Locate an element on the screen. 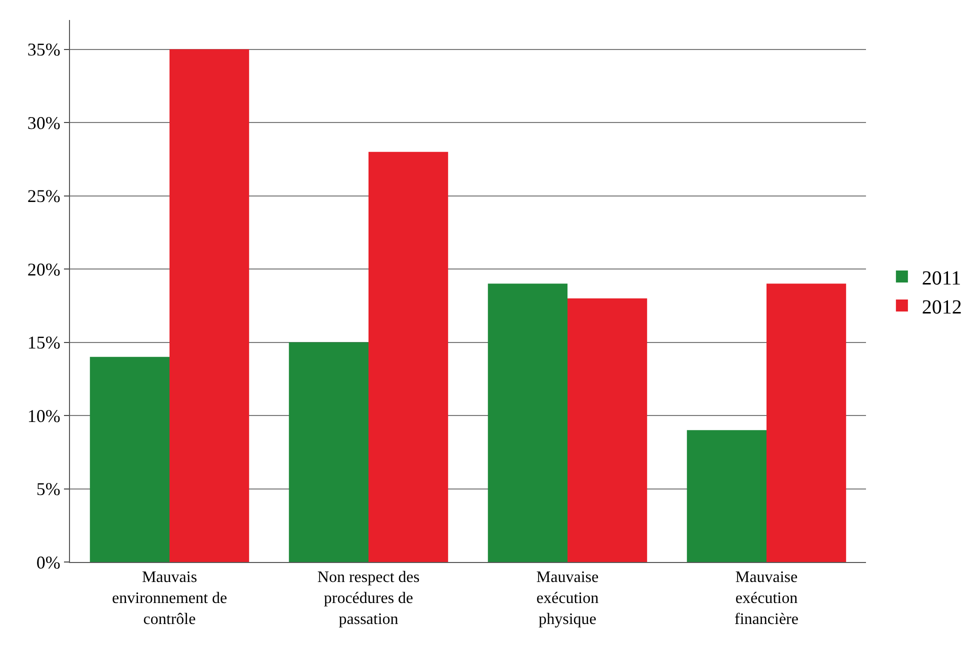  x-tick-label: Non respect des procédures de passation is located at coordinates (368, 598).